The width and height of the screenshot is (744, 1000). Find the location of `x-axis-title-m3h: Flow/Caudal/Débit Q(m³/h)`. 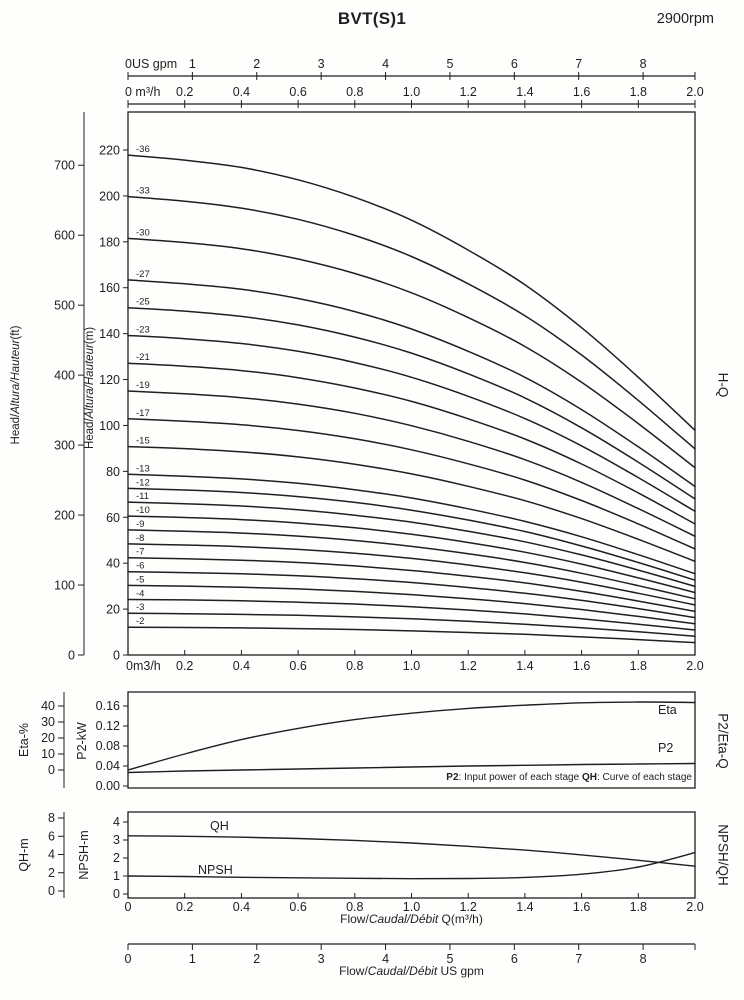

x-axis-title-m3h: Flow/Caudal/Débit Q(m³/h) is located at coordinates (411, 919).